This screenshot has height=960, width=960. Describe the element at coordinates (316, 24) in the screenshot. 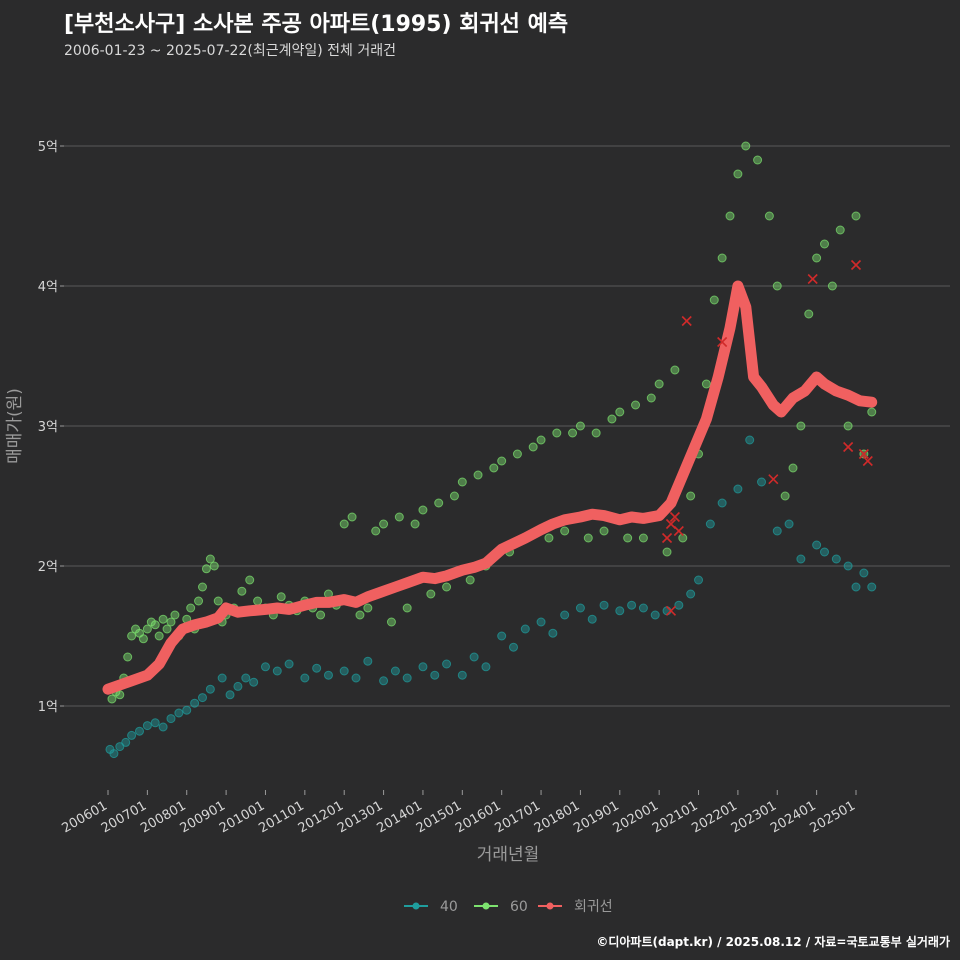

I see `chart-title: [부천소사구] 소사본 주공 아파트(1995) 회귀선 예측` at that location.